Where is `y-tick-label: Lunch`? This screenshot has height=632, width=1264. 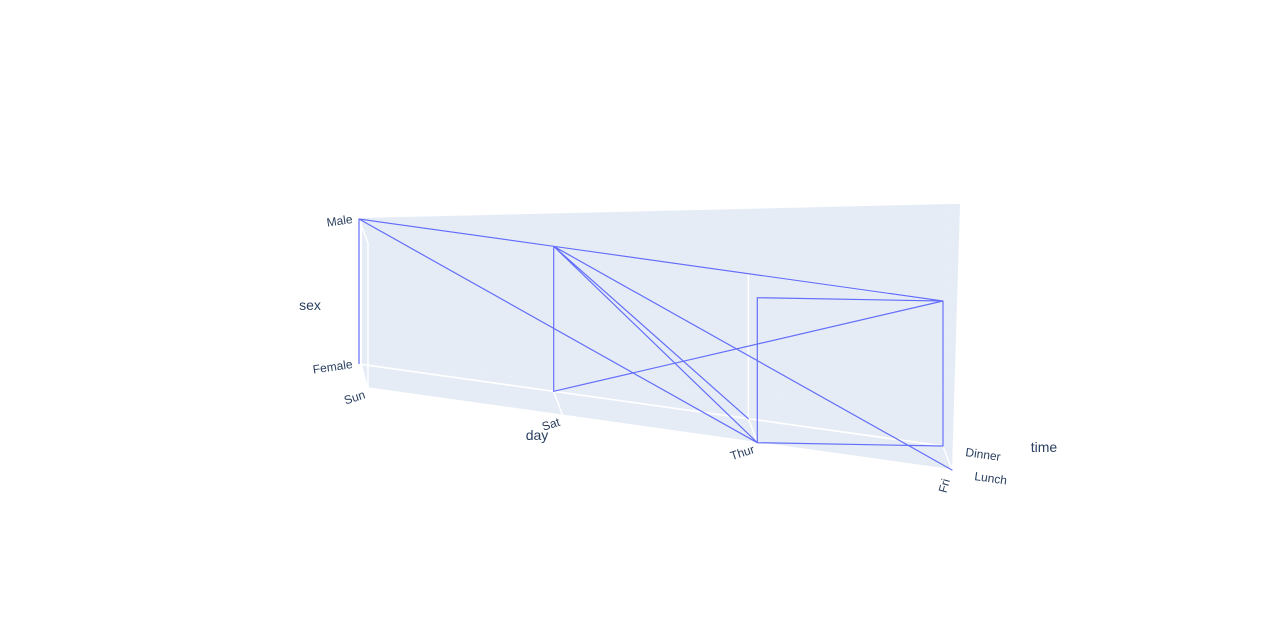
y-tick-label: Lunch is located at coordinates (991, 478).